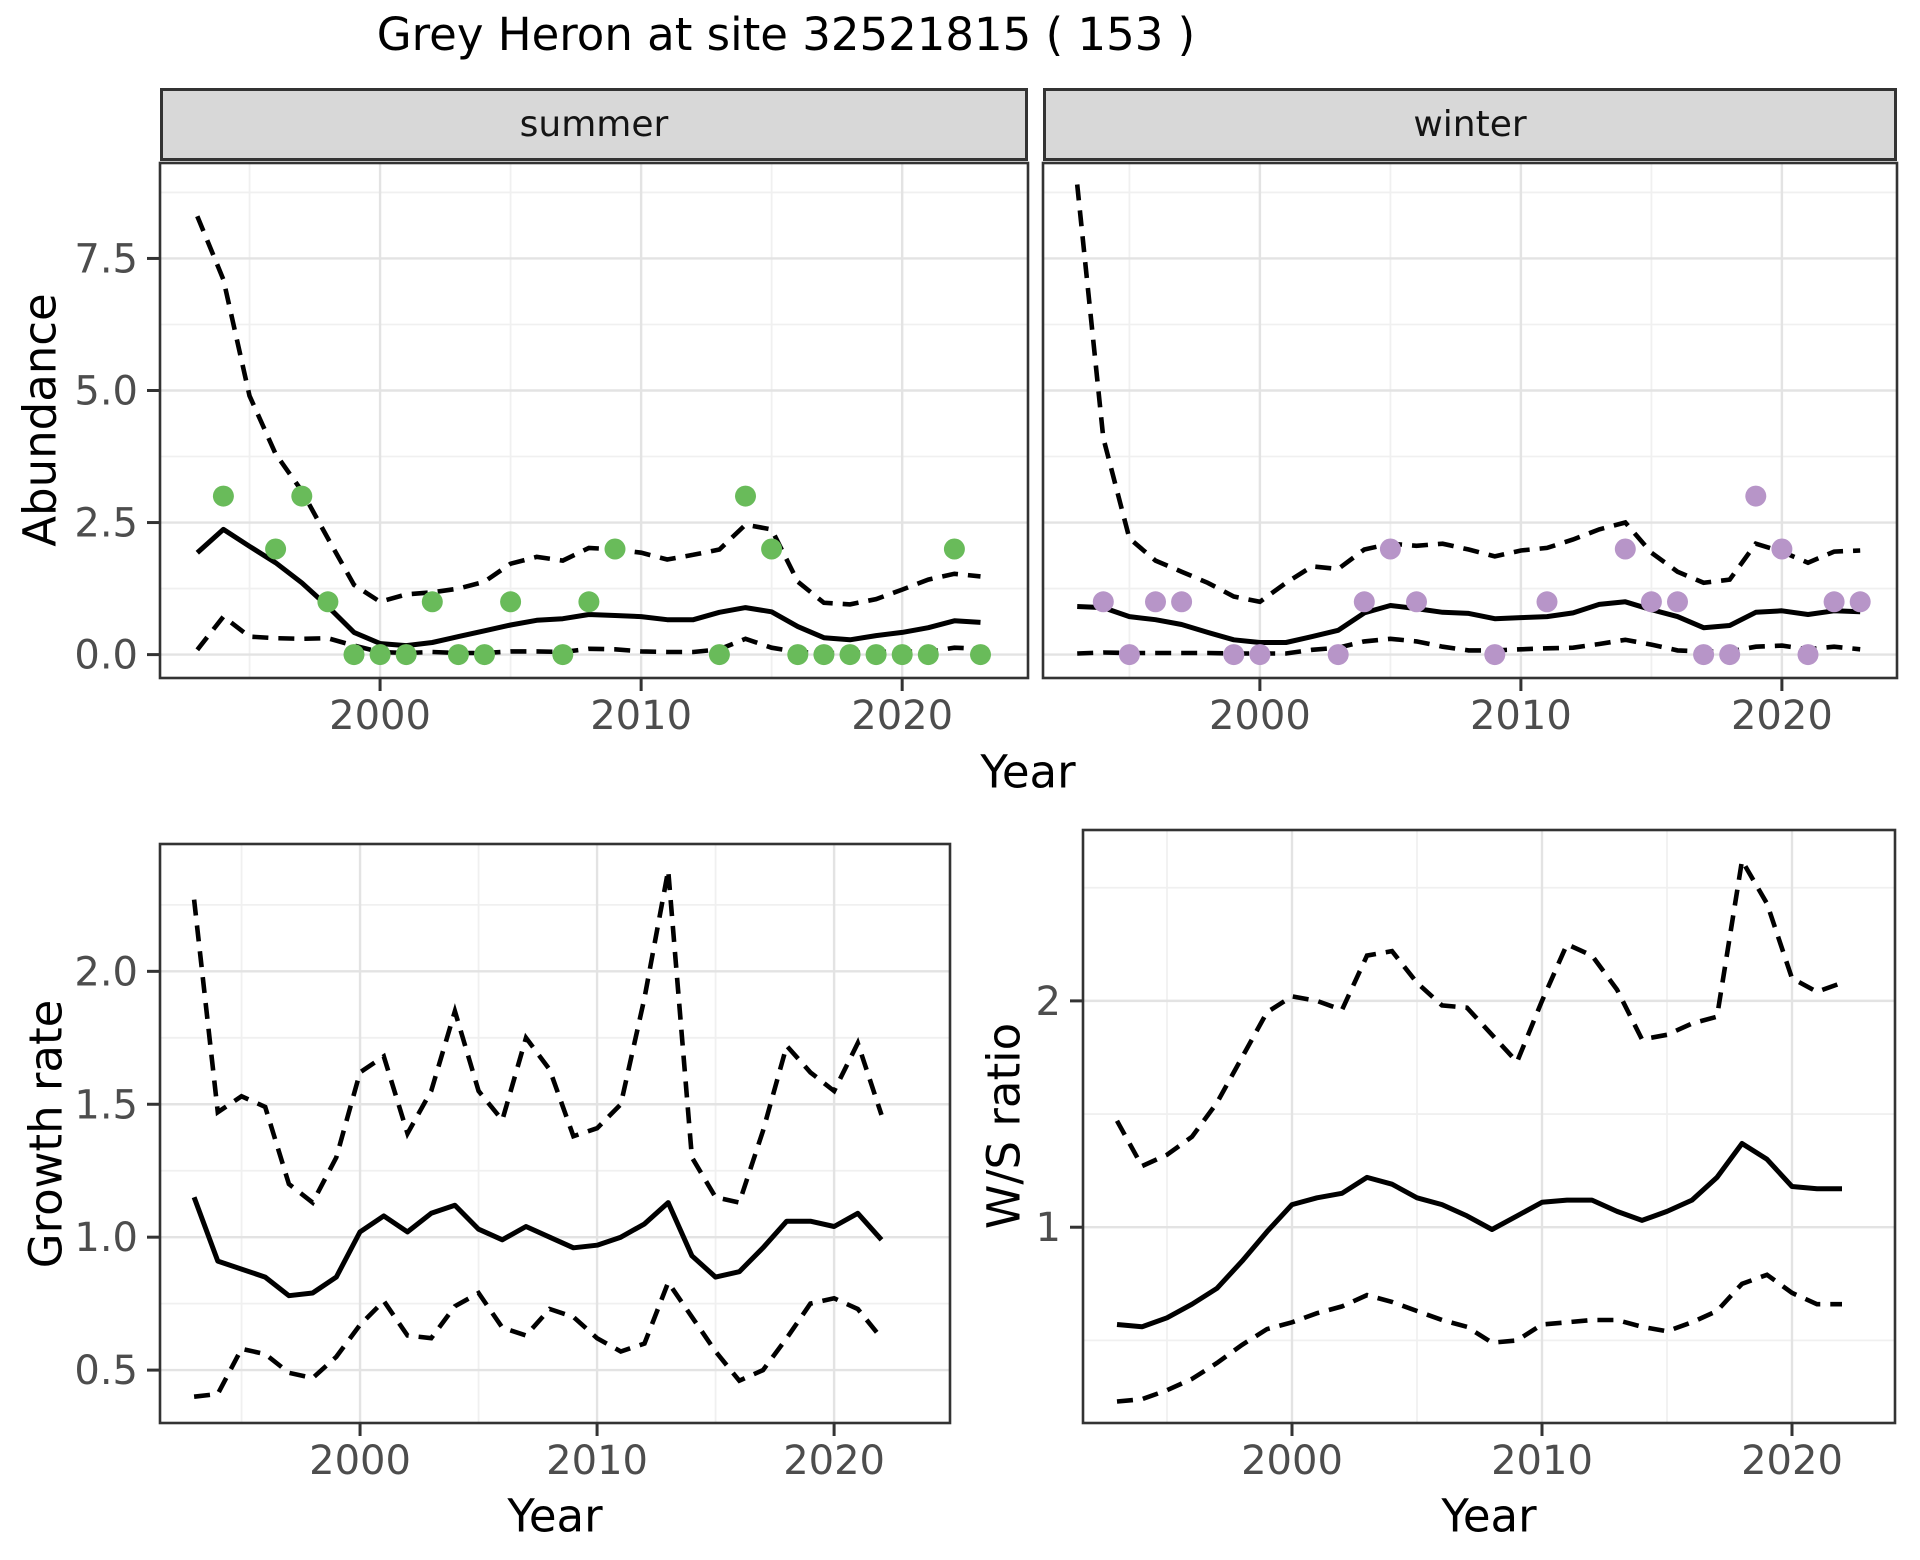 Image resolution: width=1920 pixels, height=1560 pixels. What do you see at coordinates (555, 1516) in the screenshot?
I see `growth-x-axis-label: Year` at bounding box center [555, 1516].